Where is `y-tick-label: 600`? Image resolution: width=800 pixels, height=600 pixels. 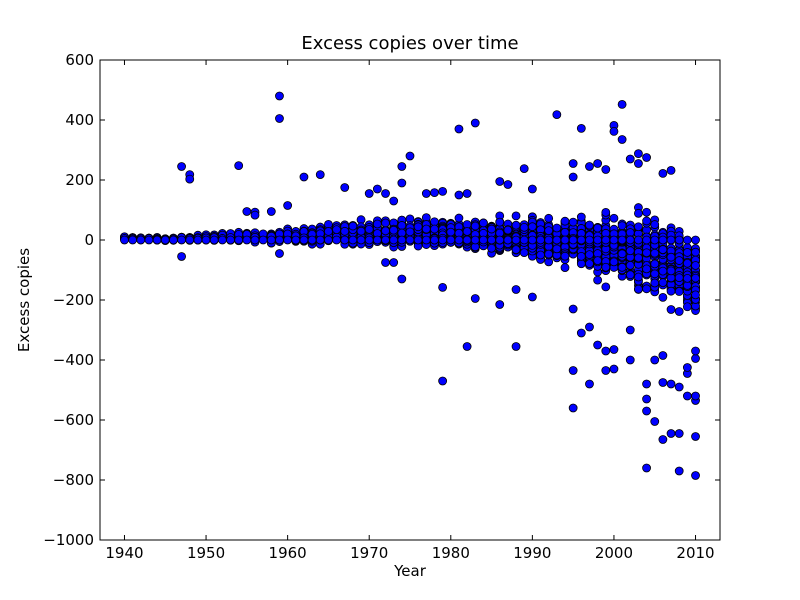 y-tick-label: 600 is located at coordinates (79, 60).